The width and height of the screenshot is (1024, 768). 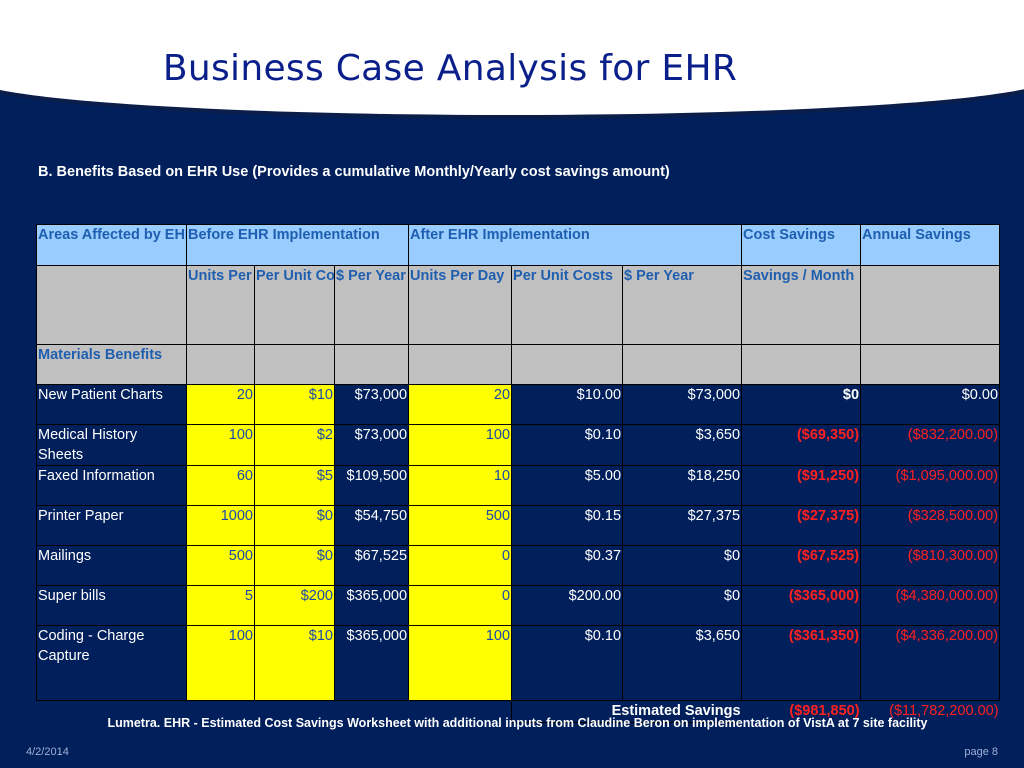 I want to click on after-cost-cell: $5.00, so click(x=567, y=485).